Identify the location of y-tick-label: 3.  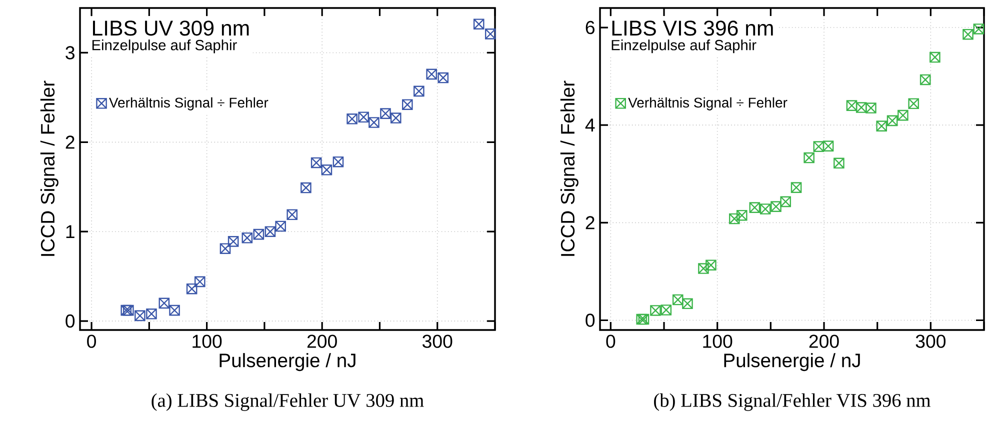
(70, 53).